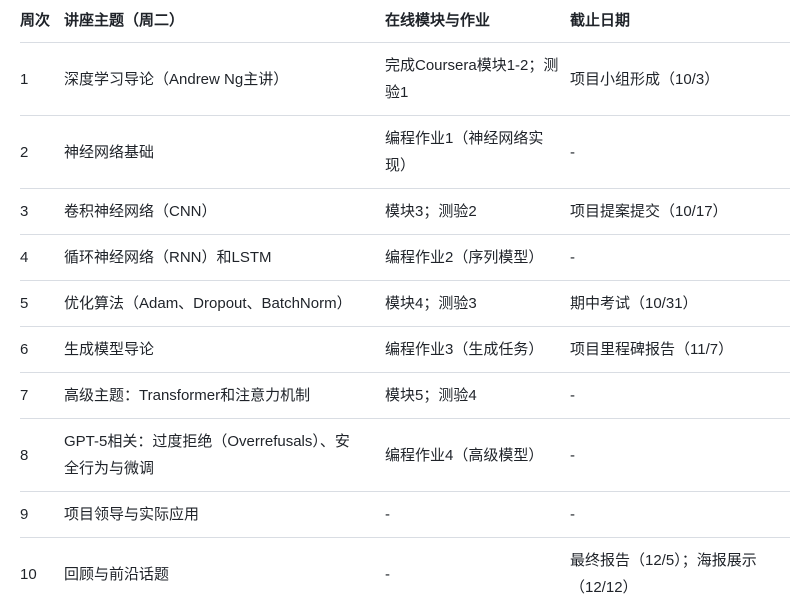  What do you see at coordinates (224, 79) in the screenshot?
I see `cell-topic: 深度学习导论（Andrew Ng主讲）` at bounding box center [224, 79].